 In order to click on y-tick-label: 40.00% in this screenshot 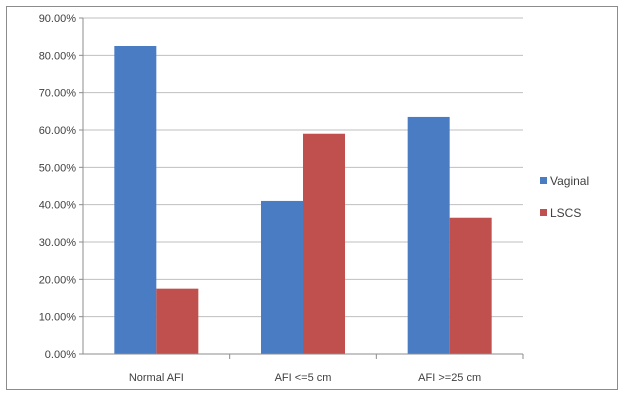, I will do `click(58, 206)`.